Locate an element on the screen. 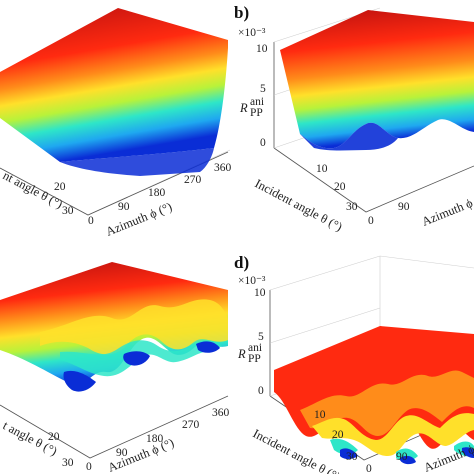 The height and width of the screenshot is (474, 474). panel-b-xlabel: Incident angle θ (°) is located at coordinates (299, 205).